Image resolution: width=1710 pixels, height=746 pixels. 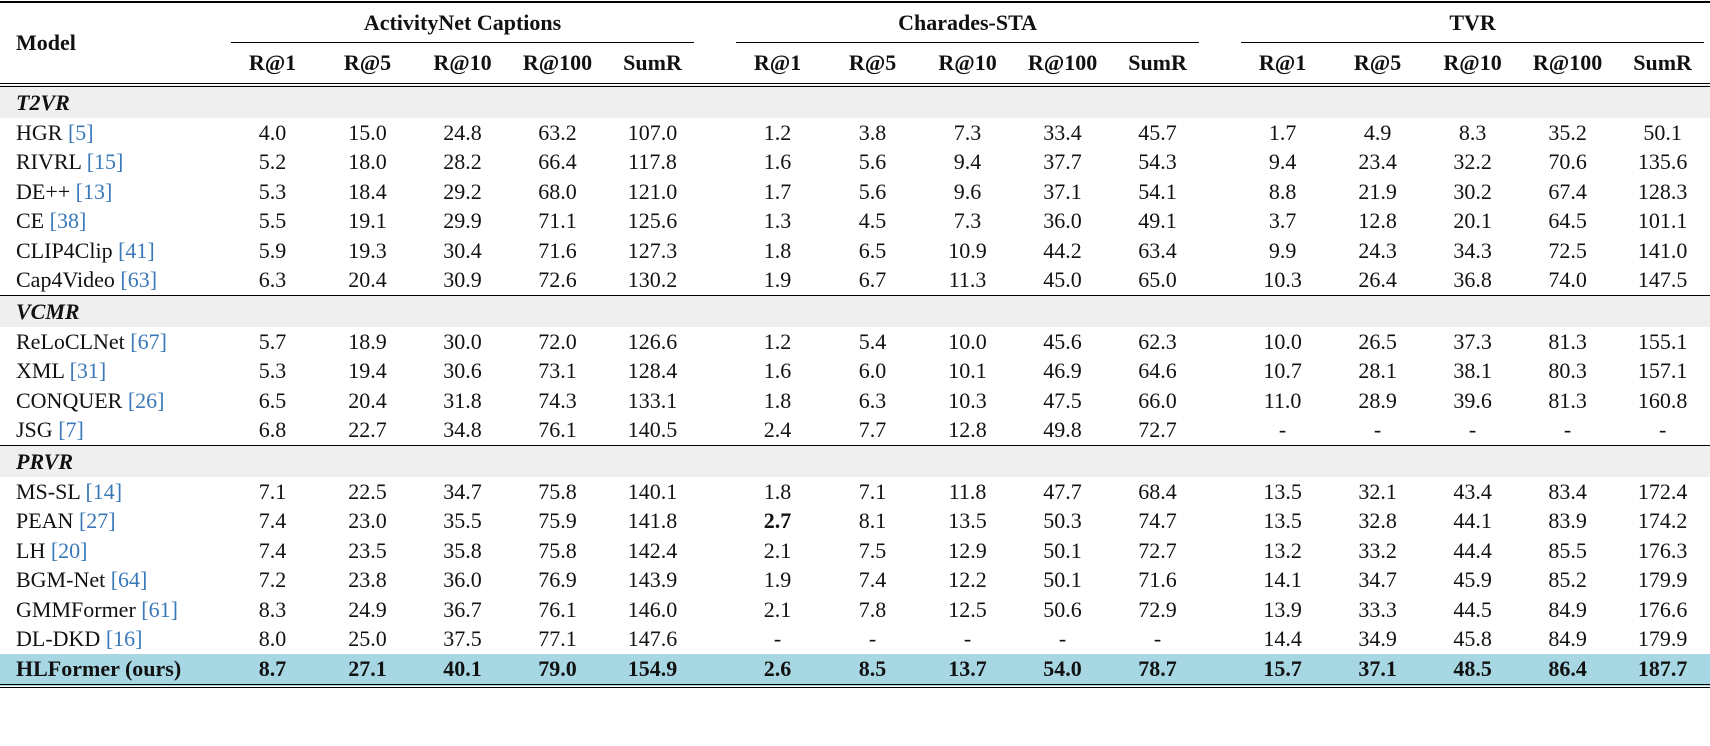 What do you see at coordinates (1157, 162) in the screenshot?
I see `value-cell: 54.3` at bounding box center [1157, 162].